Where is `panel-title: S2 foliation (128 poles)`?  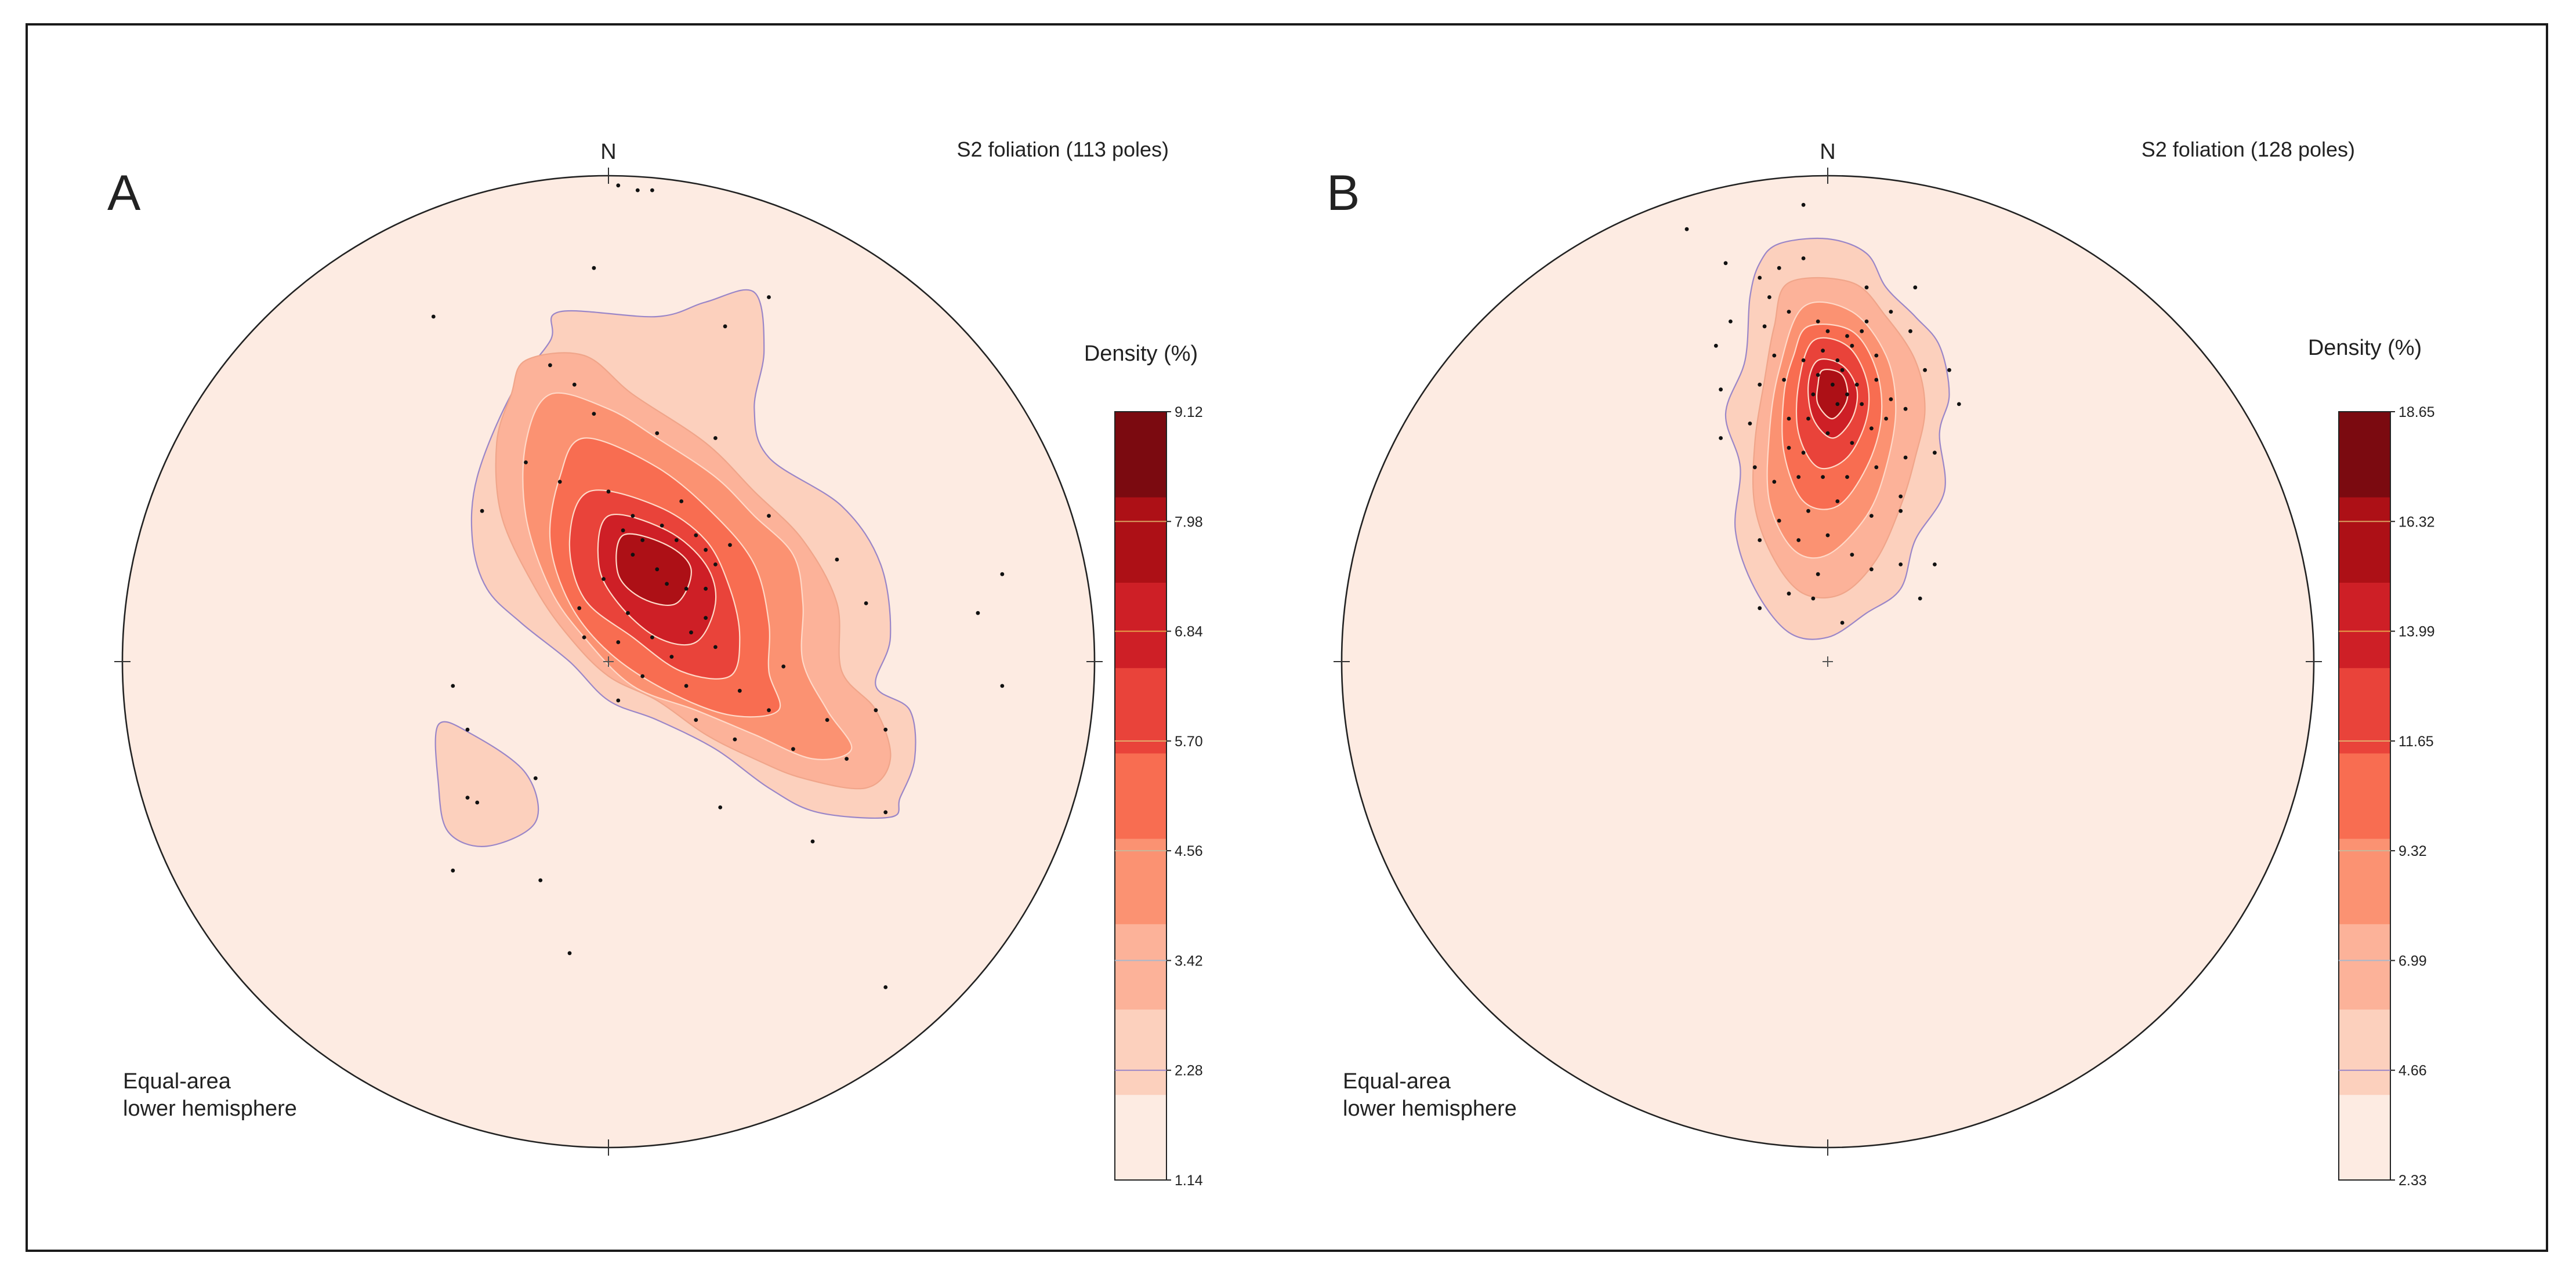
panel-title: S2 foliation (128 poles) is located at coordinates (2249, 149).